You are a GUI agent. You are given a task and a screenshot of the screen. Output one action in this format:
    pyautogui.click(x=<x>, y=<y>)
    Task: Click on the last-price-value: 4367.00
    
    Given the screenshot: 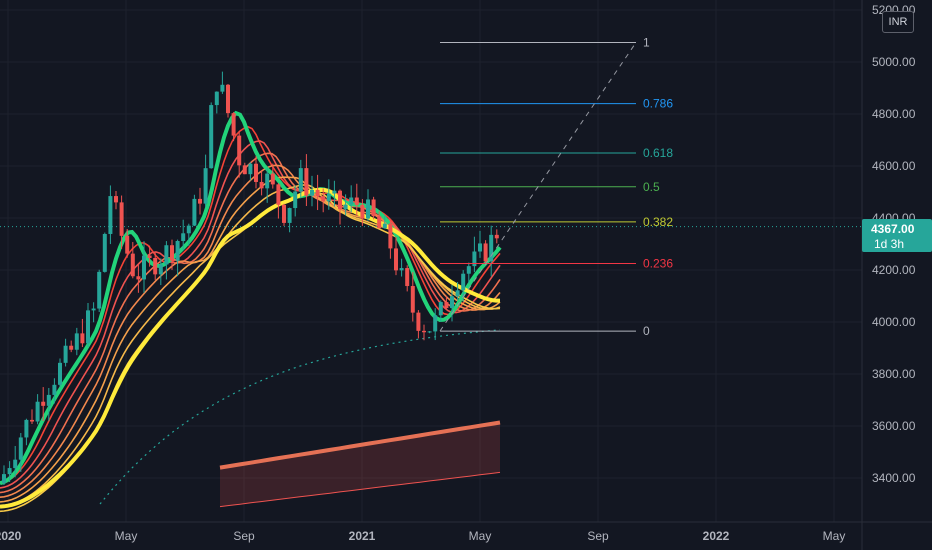 What is the action you would take?
    pyautogui.click(x=893, y=229)
    